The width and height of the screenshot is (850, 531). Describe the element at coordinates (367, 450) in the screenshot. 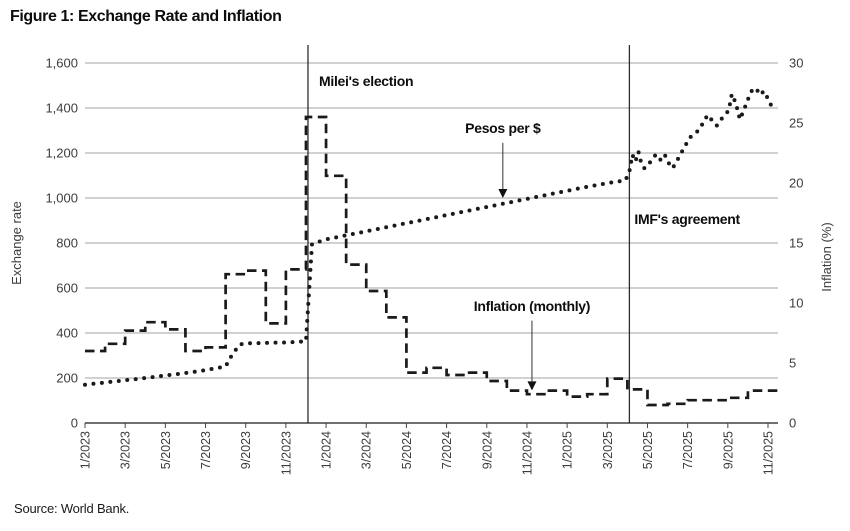

I see `x-tick-label: 3/2024` at that location.